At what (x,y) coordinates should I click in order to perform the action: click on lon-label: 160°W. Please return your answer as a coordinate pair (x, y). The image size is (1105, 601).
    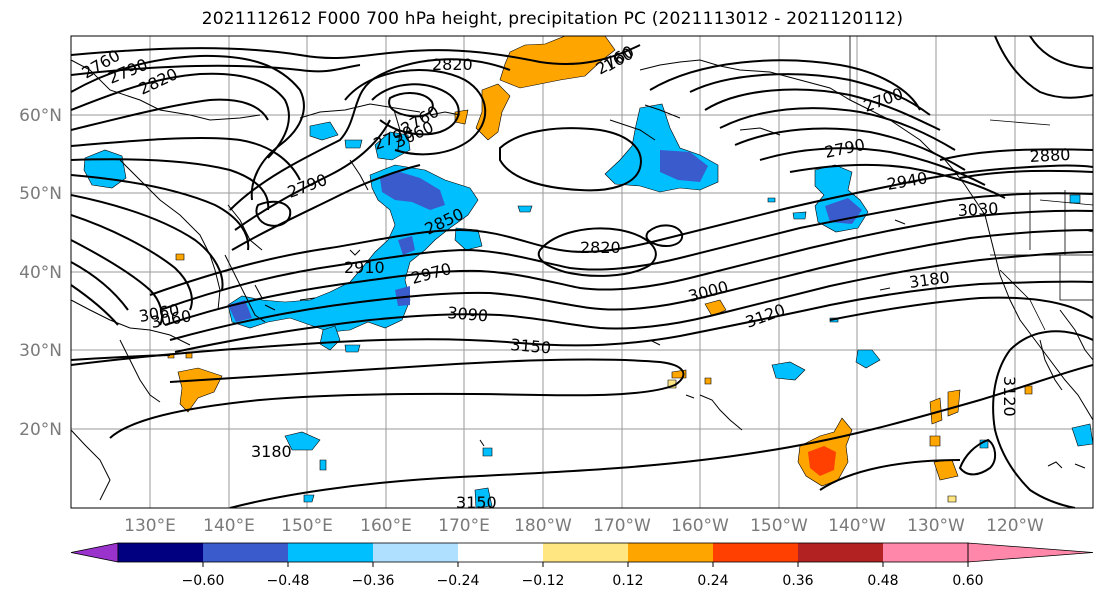
    Looking at the image, I should click on (700, 526).